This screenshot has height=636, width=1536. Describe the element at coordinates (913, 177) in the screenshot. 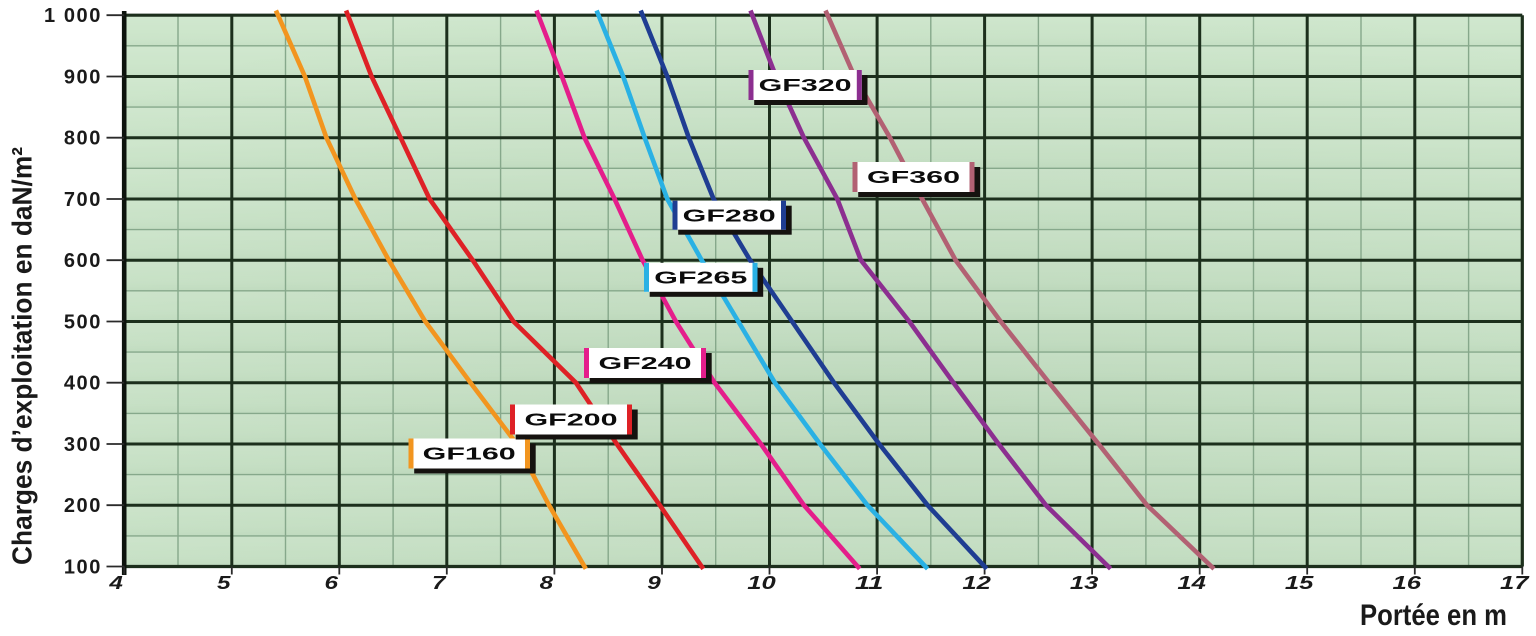

I see `svg-text: GF360` at that location.